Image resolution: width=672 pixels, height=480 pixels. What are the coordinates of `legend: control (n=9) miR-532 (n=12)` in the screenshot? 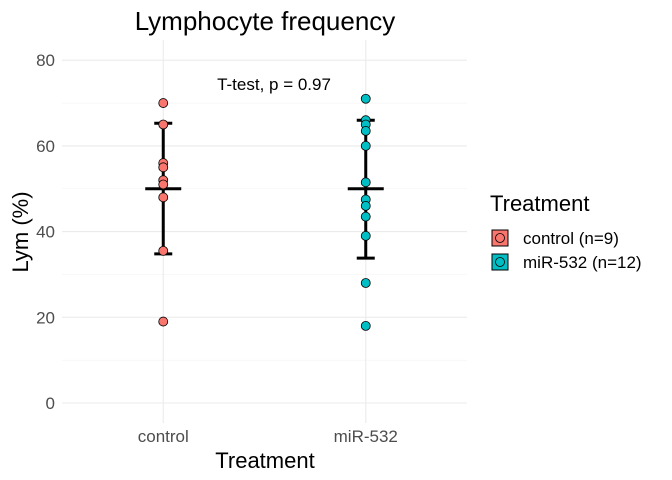 It's located at (566, 250).